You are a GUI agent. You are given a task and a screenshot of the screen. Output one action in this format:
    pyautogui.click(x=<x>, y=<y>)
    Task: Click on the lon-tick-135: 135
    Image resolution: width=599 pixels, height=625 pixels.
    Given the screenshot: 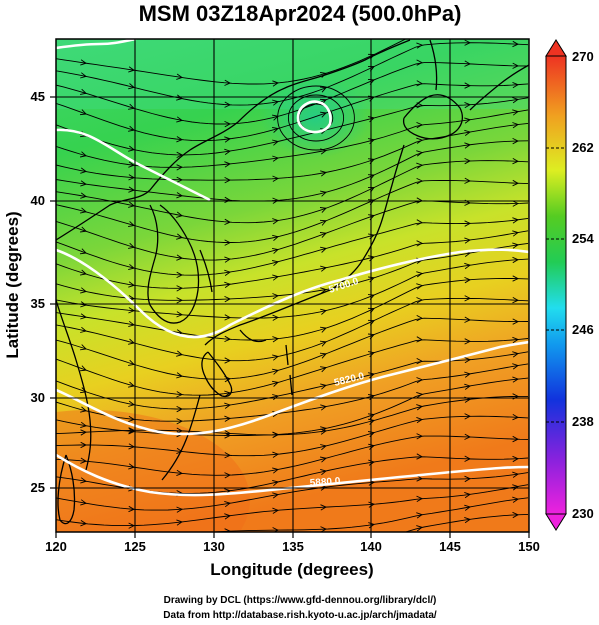 What is the action you would take?
    pyautogui.click(x=293, y=546)
    